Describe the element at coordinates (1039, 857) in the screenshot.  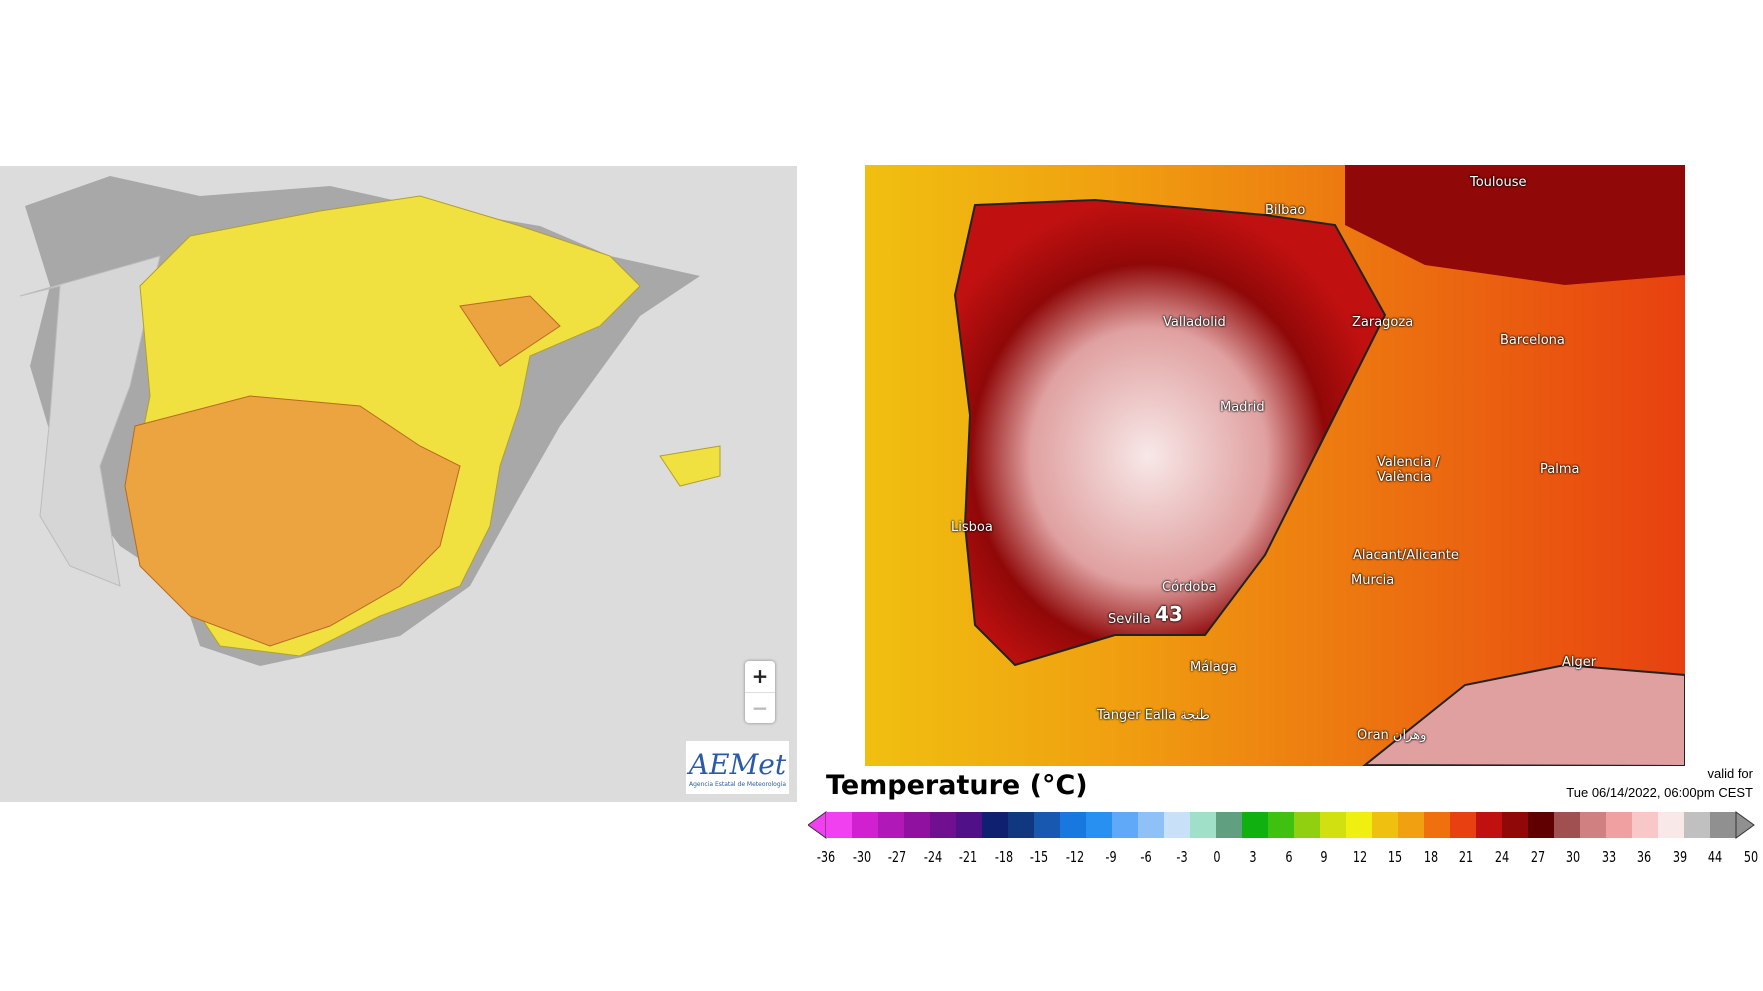
I see `colorbar-tick: -15` at that location.